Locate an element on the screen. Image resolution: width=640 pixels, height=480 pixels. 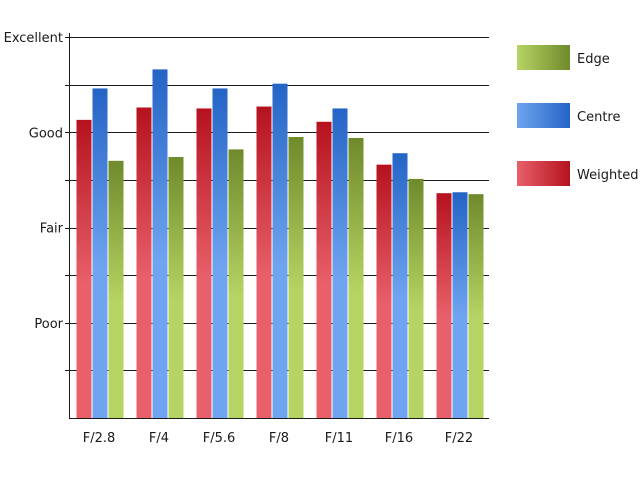
legend-swatch-edge is located at coordinates (543, 57).